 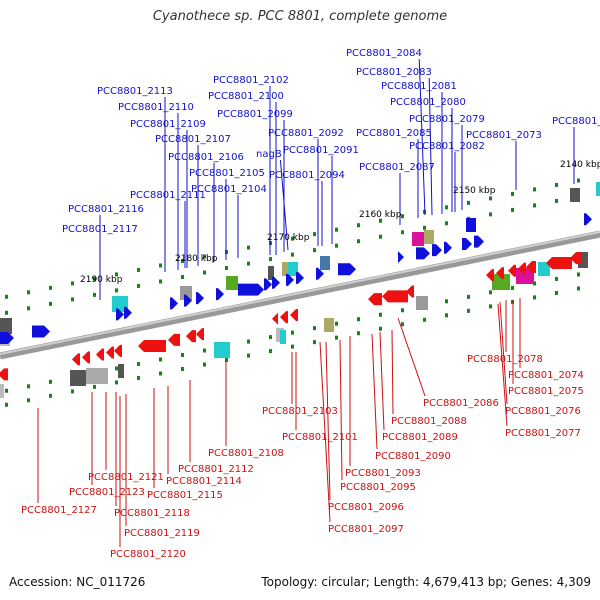 What do you see at coordinates (101, 280) in the screenshot?
I see `tick-label: 2190 kbp` at bounding box center [101, 280].